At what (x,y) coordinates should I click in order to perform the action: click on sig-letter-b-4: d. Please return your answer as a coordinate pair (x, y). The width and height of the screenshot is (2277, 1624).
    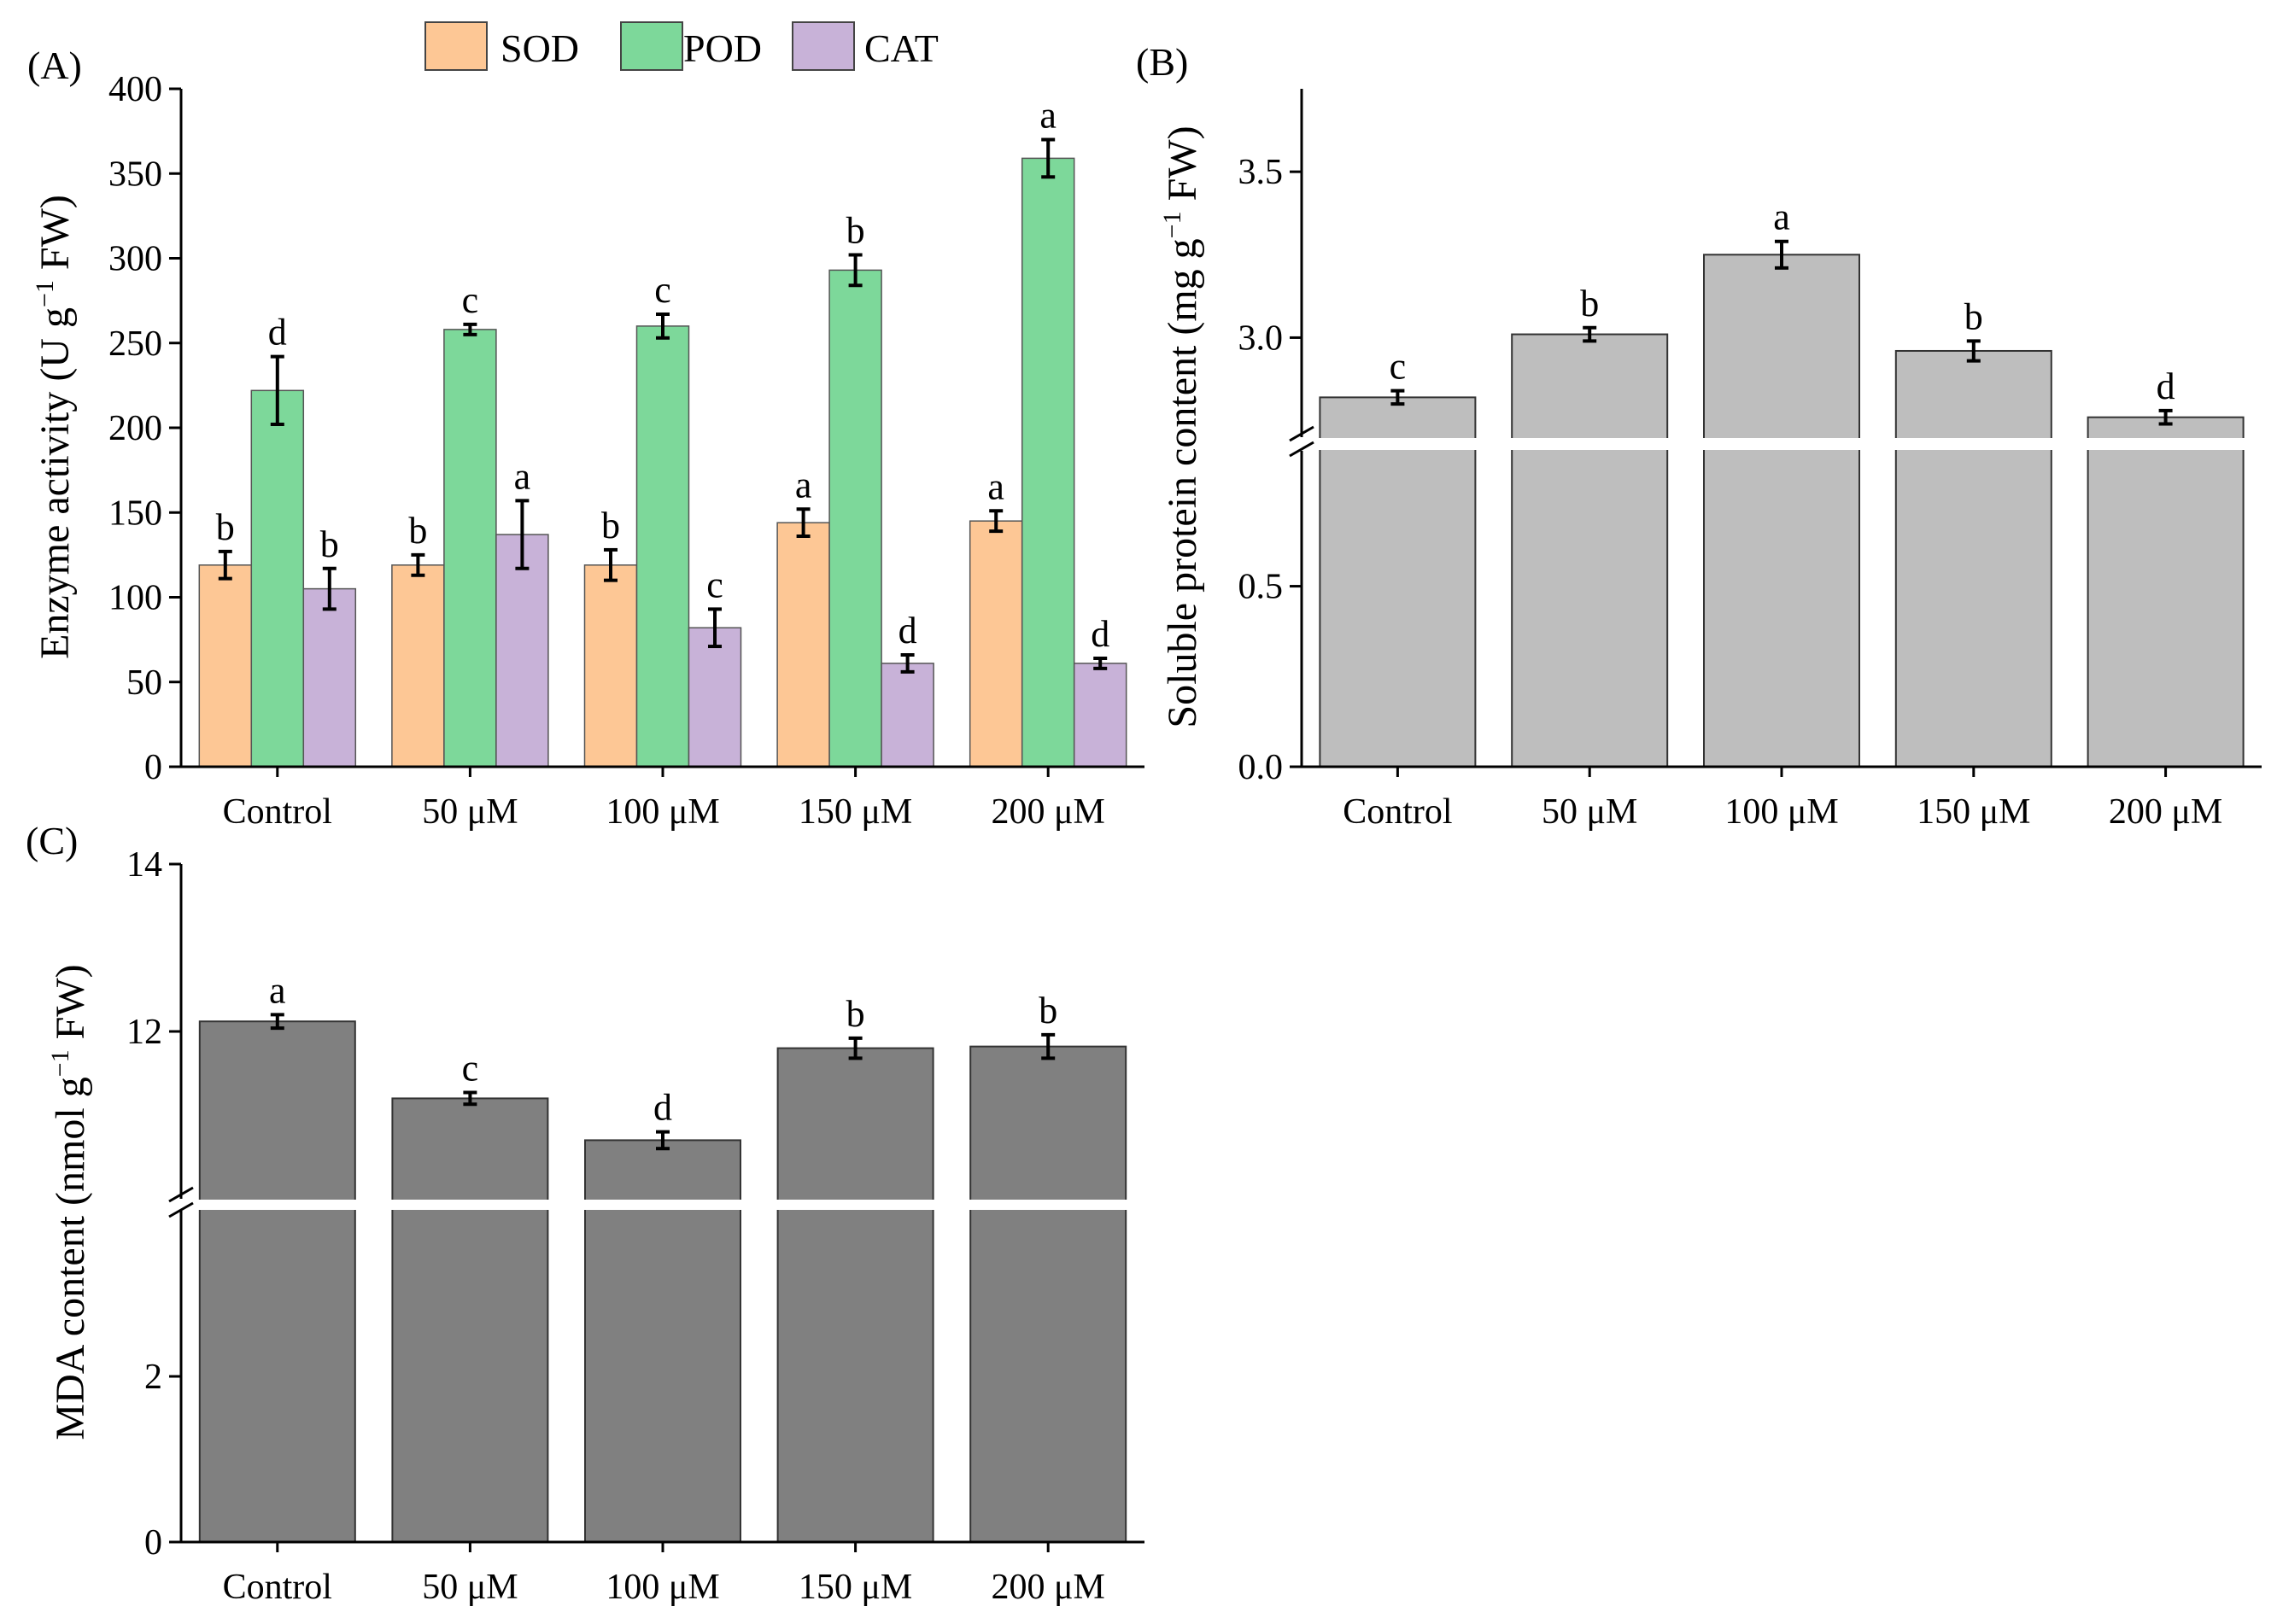
    Looking at the image, I should click on (2166, 386).